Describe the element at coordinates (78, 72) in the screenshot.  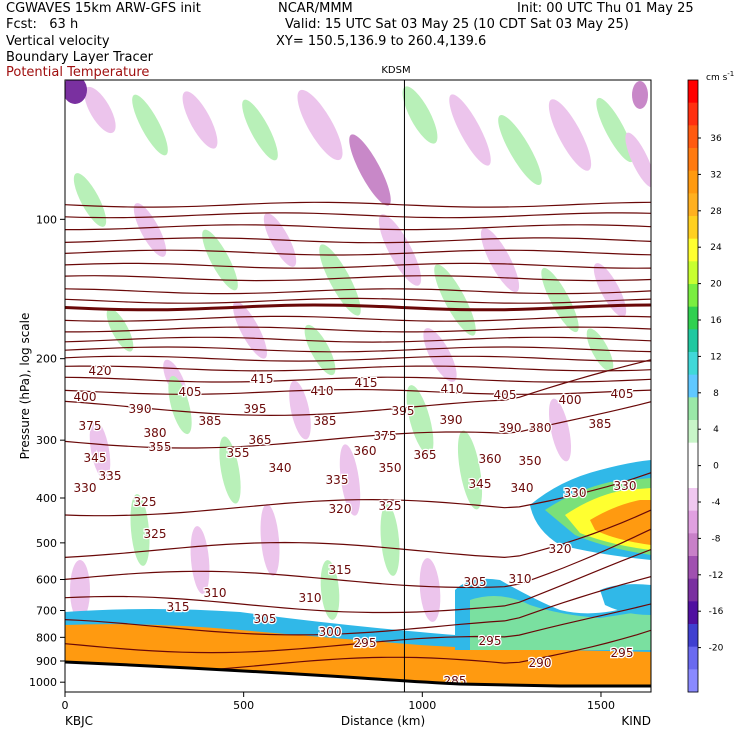
I see `field-label-potential-temperature: Potential Temperature` at that location.